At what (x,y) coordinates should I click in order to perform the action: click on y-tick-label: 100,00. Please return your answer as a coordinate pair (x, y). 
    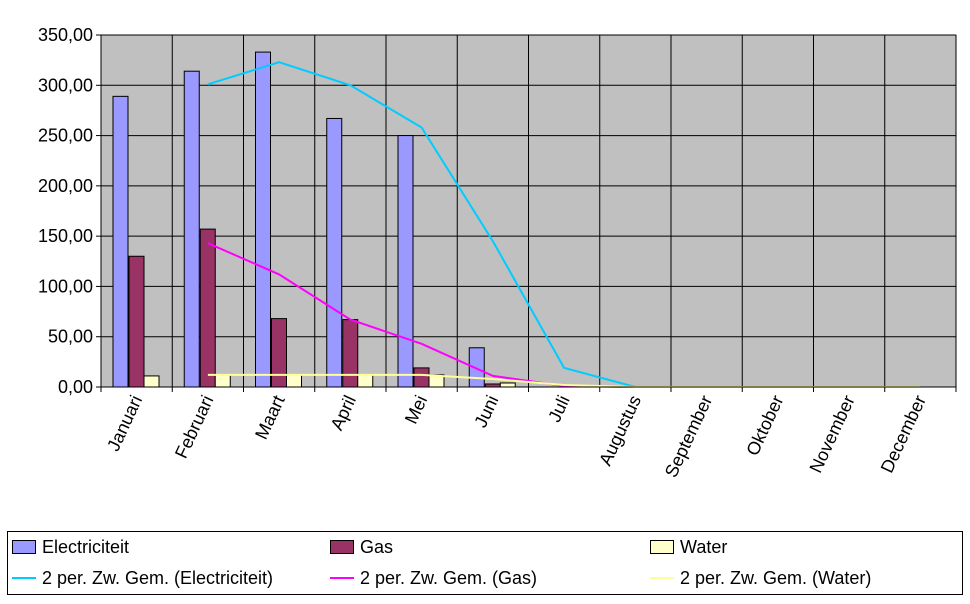
    Looking at the image, I should click on (65, 286).